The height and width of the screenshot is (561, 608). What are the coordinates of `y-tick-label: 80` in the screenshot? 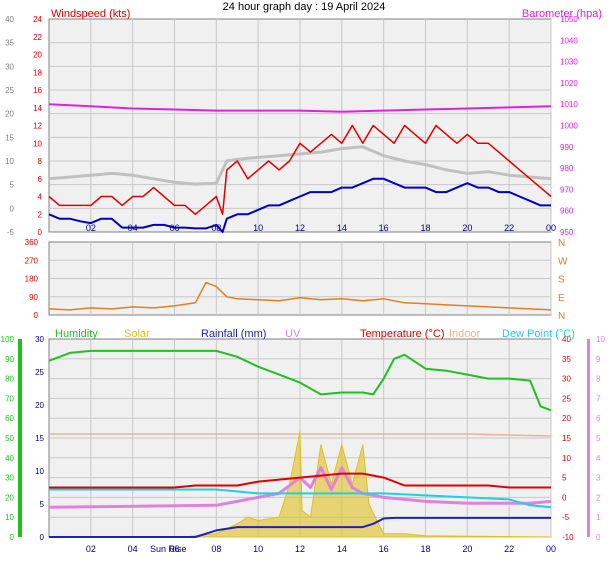 It's located at (9, 379).